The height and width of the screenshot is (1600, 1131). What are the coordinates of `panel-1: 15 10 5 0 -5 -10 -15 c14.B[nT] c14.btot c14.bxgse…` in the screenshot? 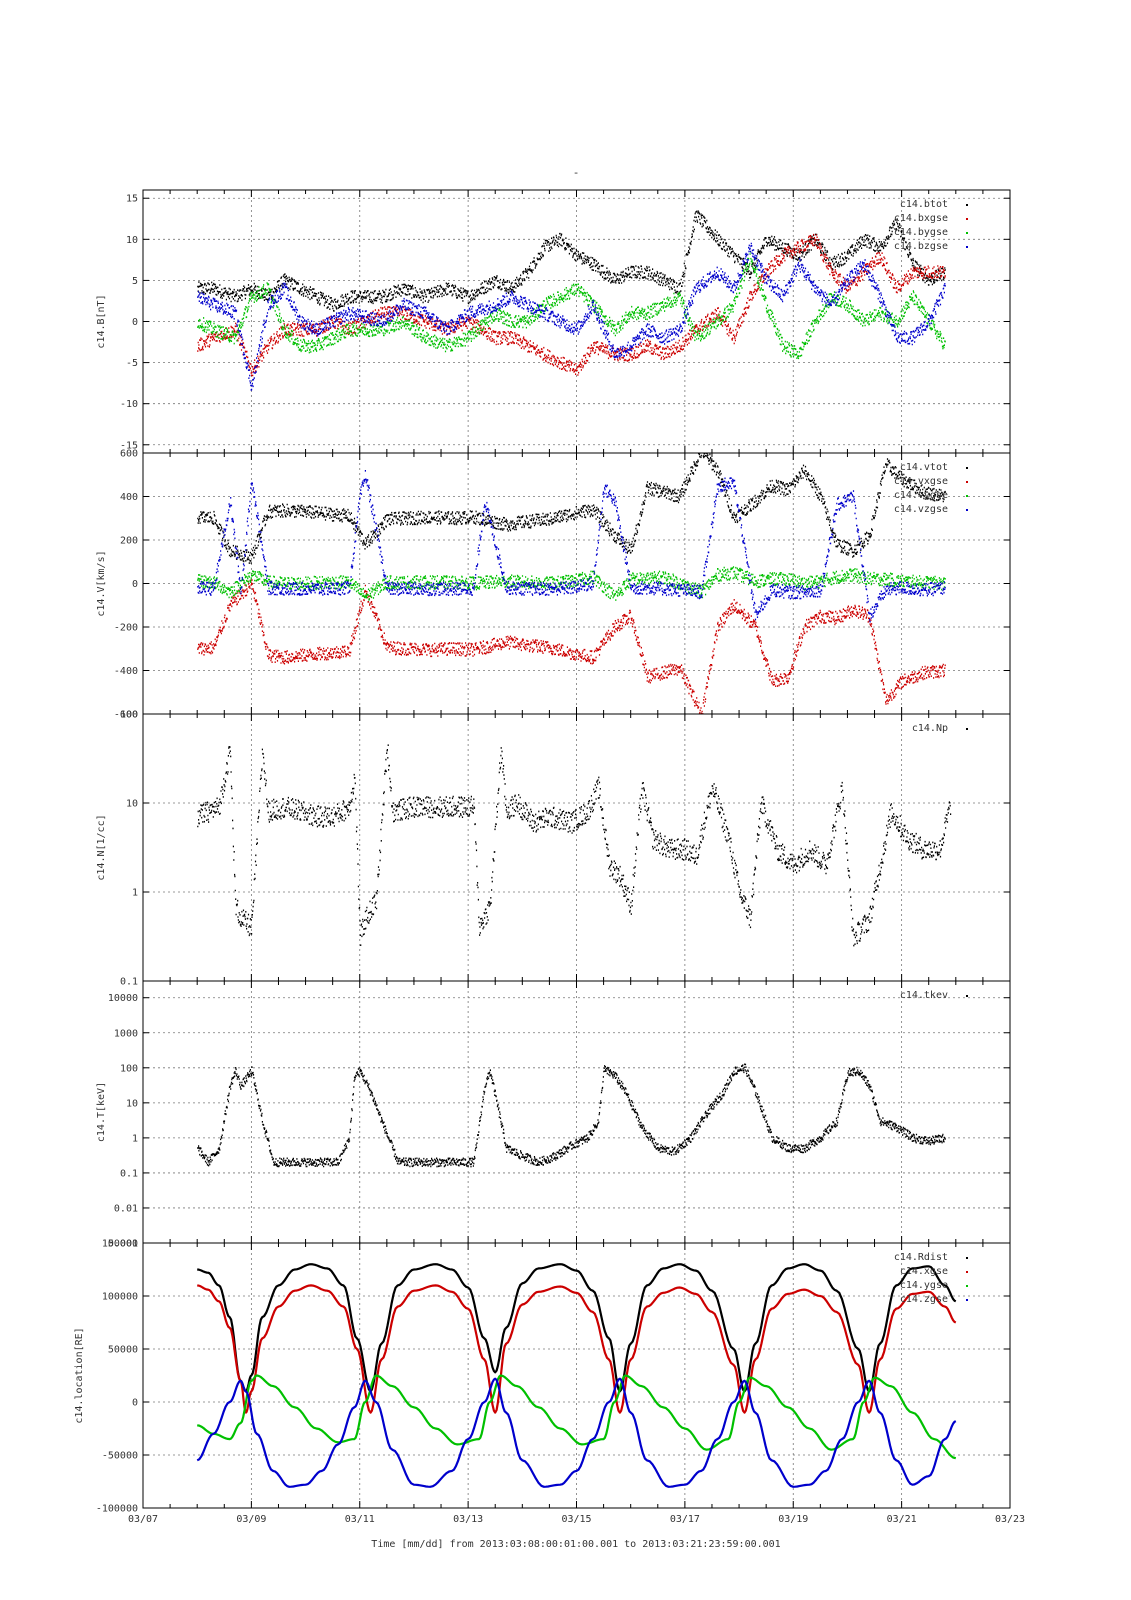 It's located at (553, 321).